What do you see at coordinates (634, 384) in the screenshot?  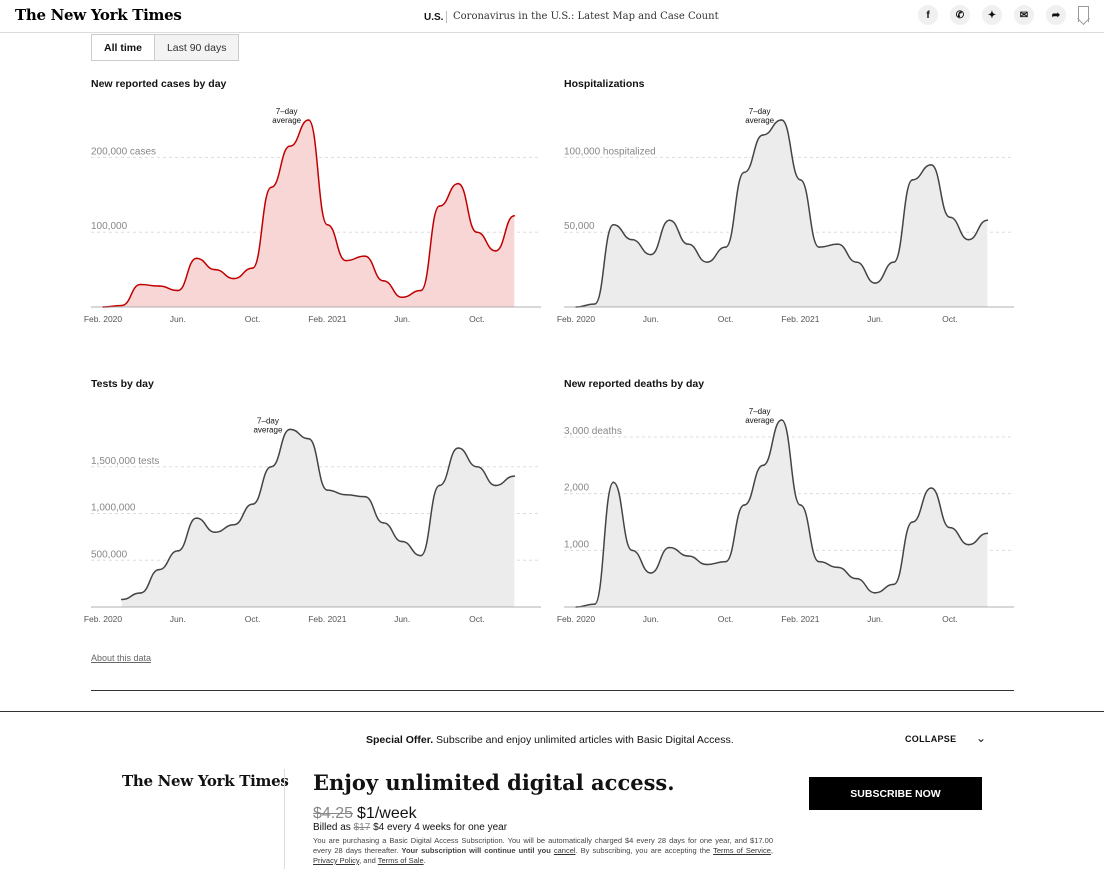 I see `deaths-chart-title: New reported deaths by day` at bounding box center [634, 384].